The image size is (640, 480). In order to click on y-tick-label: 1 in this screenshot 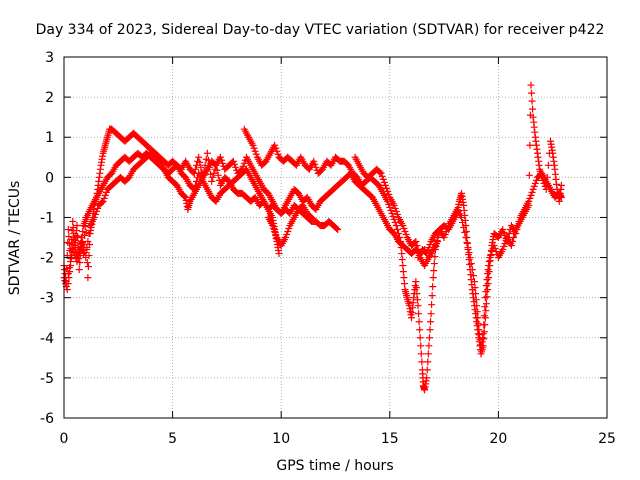, I will do `click(49, 138)`.